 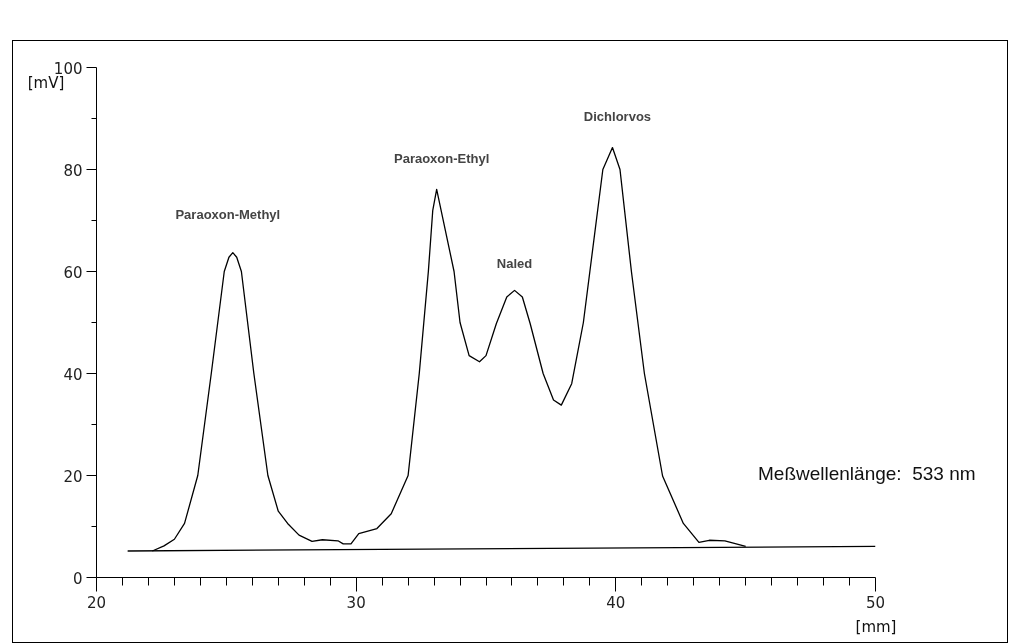 What do you see at coordinates (73, 476) in the screenshot?
I see `y-tick-label: 20` at bounding box center [73, 476].